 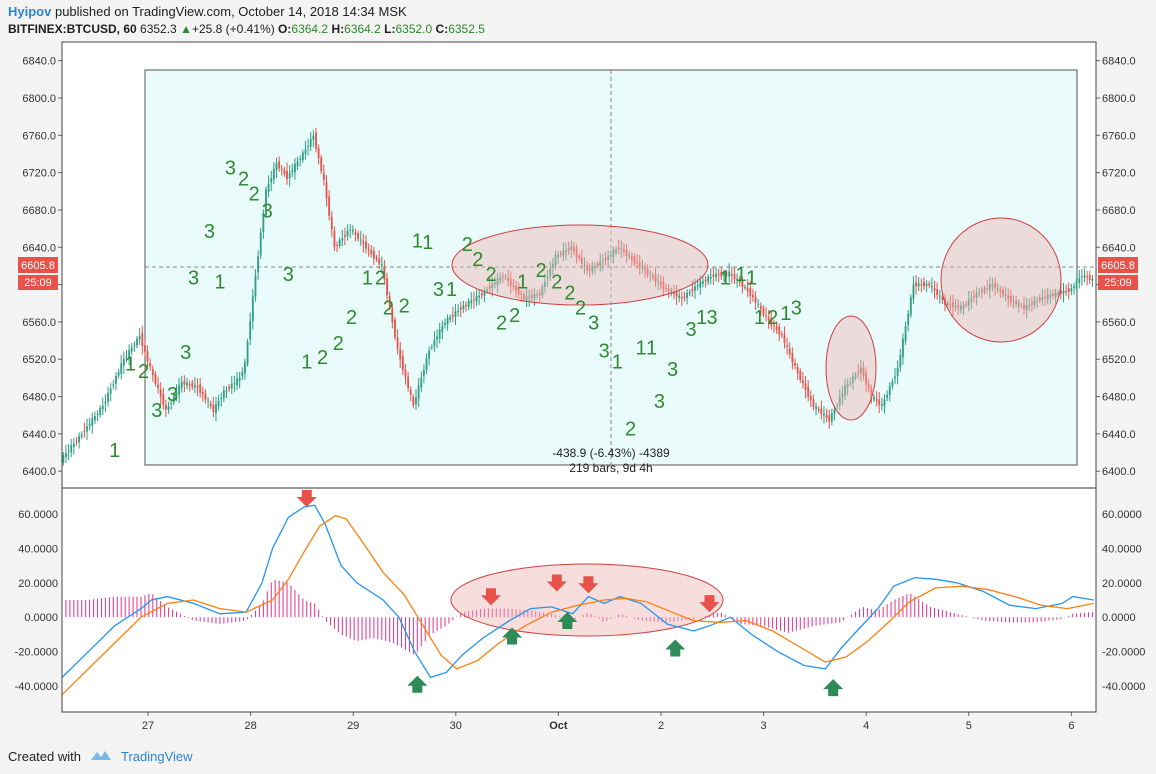 What do you see at coordinates (39, 174) in the screenshot?
I see `price-tick-left: 6720.0` at bounding box center [39, 174].